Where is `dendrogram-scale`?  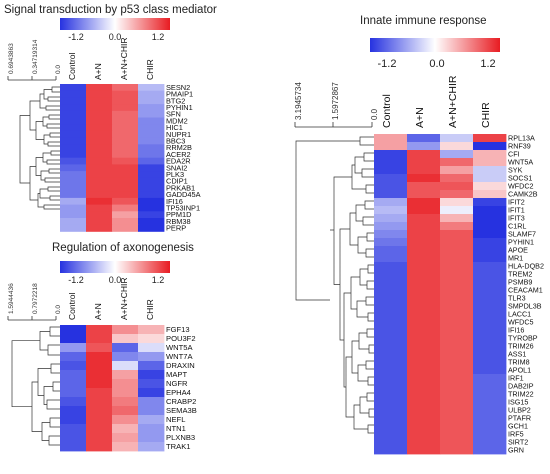
dendrogram-scale is located at coordinates (32, 78).